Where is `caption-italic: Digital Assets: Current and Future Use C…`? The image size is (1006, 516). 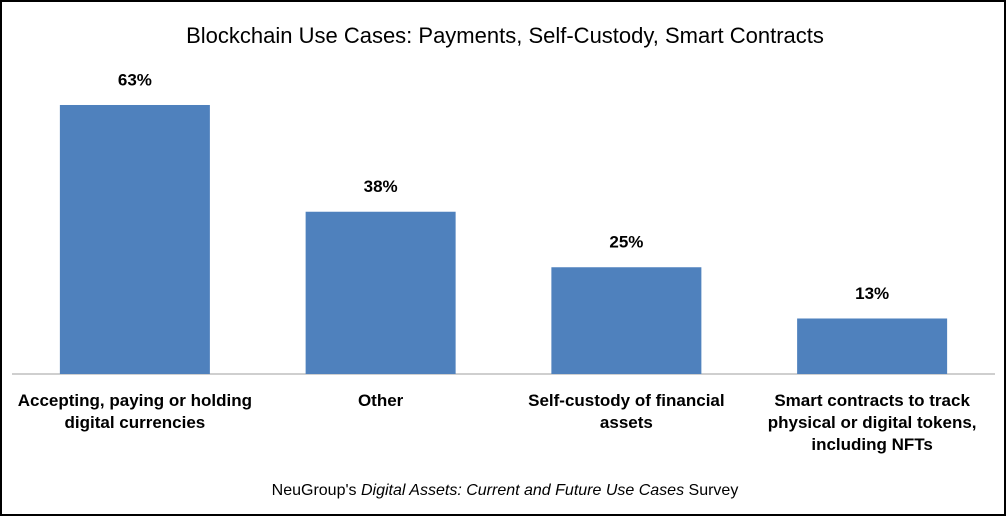
caption-italic: Digital Assets: Current and Future Use C… is located at coordinates (522, 490).